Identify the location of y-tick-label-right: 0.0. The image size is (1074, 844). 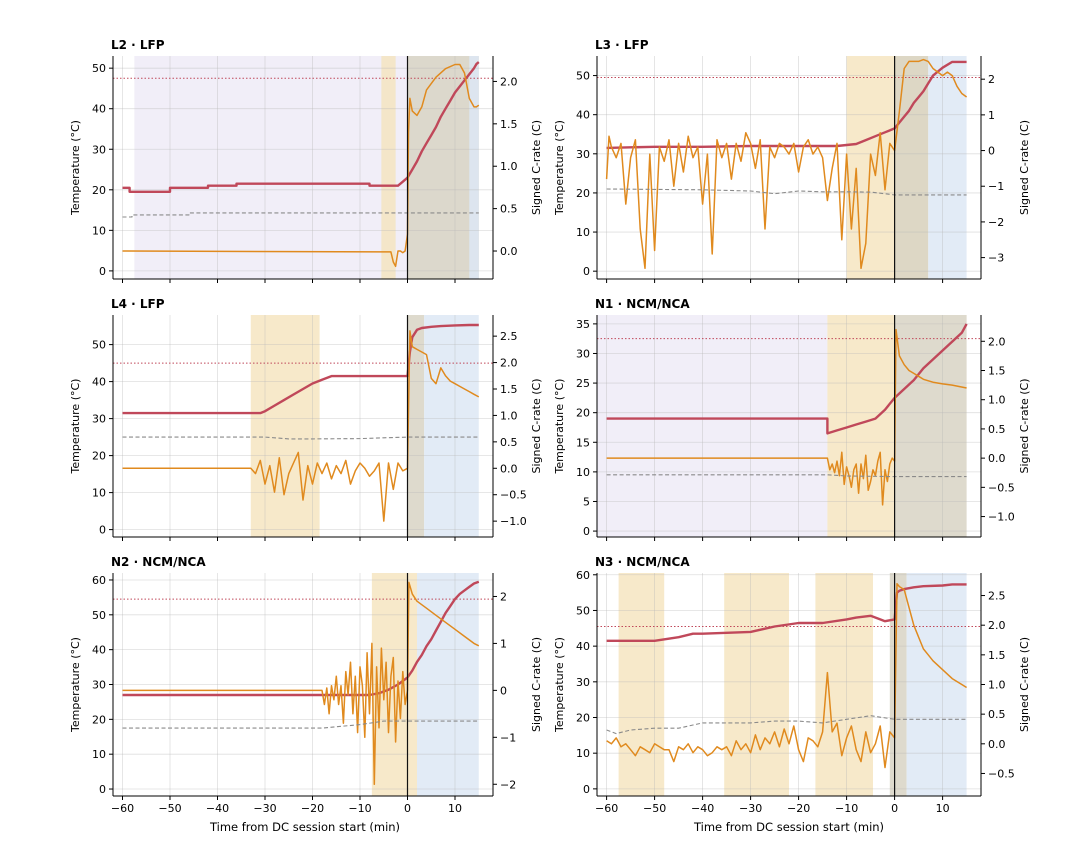
(997, 458).